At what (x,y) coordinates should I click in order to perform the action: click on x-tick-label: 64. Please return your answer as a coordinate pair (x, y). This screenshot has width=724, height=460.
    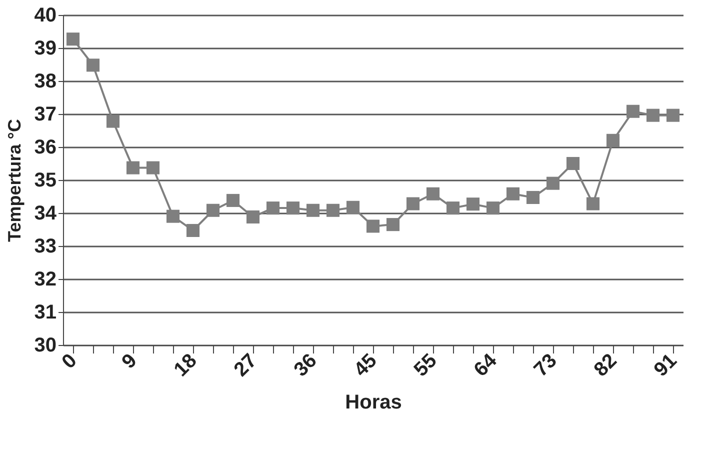
    Looking at the image, I should click on (486, 365).